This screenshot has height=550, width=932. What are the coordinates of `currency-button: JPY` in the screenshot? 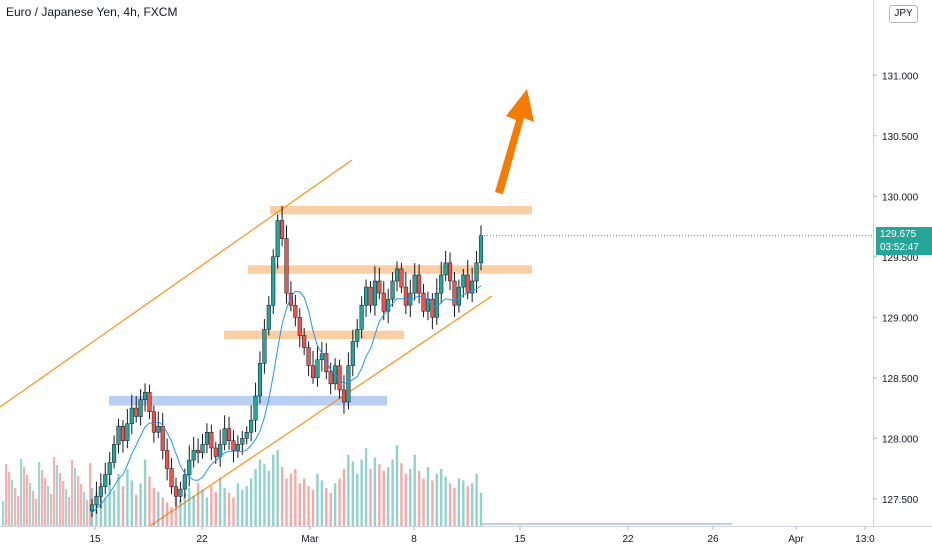 It's located at (903, 14).